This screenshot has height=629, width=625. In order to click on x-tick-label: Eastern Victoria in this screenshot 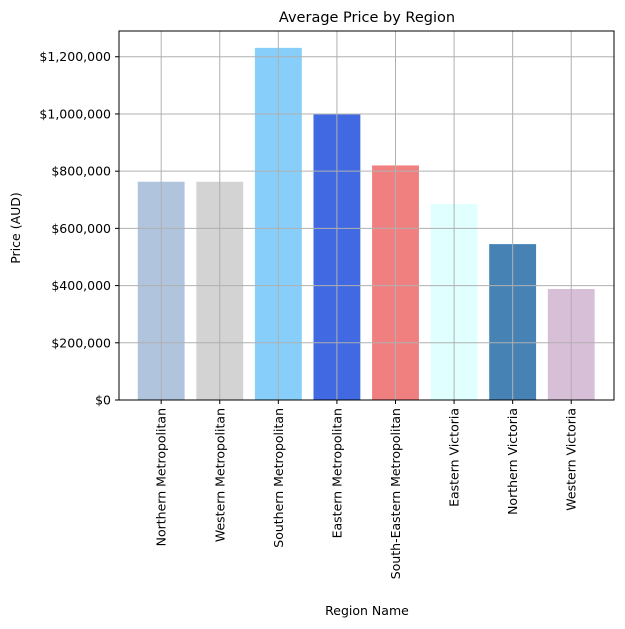, I will do `click(454, 457)`.